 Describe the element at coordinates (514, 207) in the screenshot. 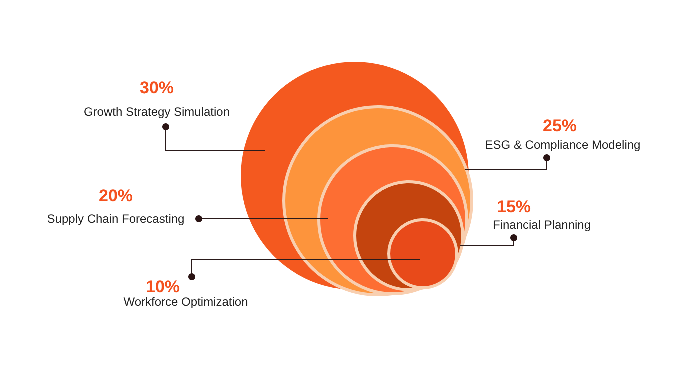

I see `data-label: 15%` at that location.